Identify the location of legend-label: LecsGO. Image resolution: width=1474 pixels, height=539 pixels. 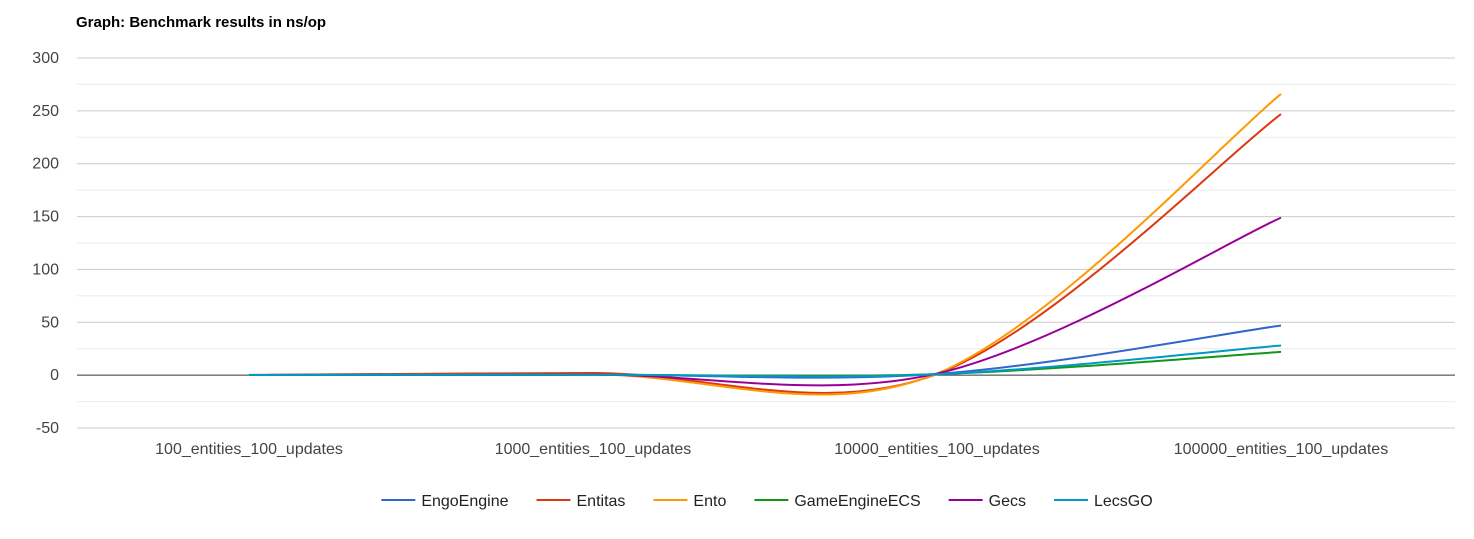
(1123, 501).